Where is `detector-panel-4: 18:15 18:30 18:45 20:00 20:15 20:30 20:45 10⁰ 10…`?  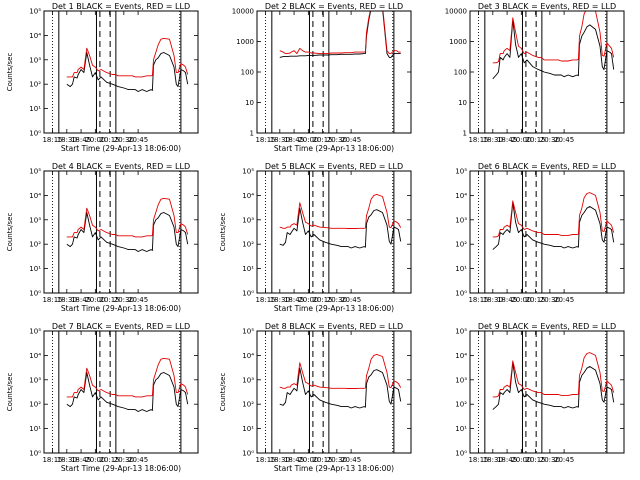
detector-panel-4: 18:15 18:30 18:45 20:00 20:15 20:30 20:45 10⁰ 10… is located at coordinates (106, 240).